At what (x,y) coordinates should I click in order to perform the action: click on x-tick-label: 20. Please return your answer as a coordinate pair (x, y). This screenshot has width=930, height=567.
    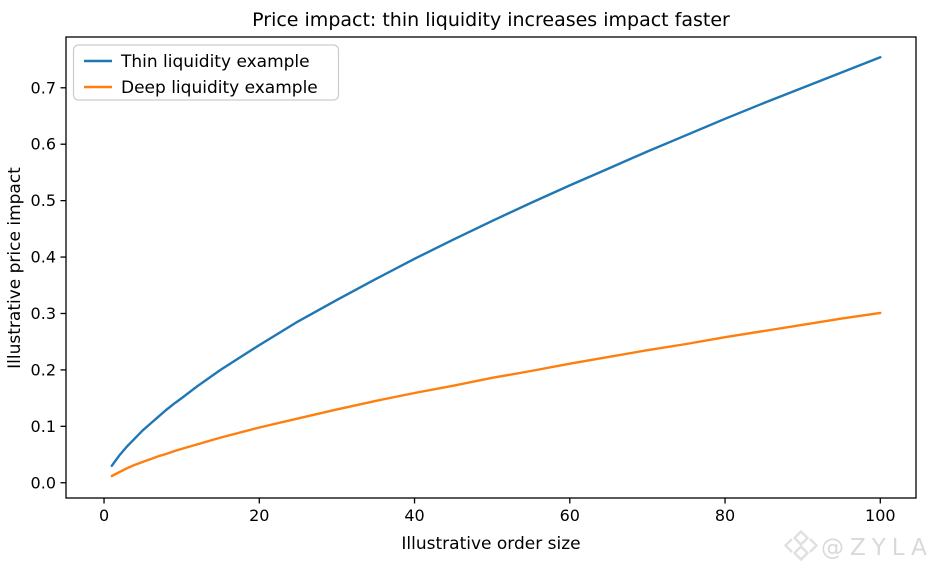
    Looking at the image, I should click on (259, 515).